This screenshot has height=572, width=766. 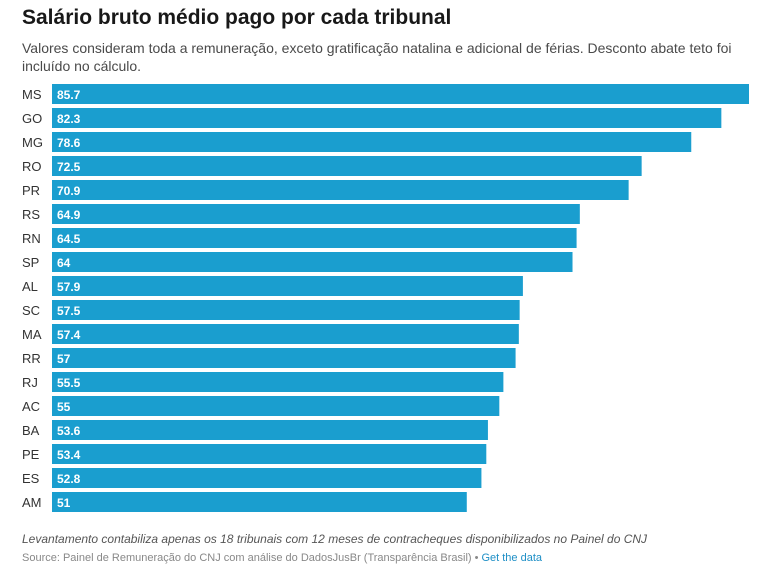 What do you see at coordinates (31, 406) in the screenshot?
I see `category-label: AC` at bounding box center [31, 406].